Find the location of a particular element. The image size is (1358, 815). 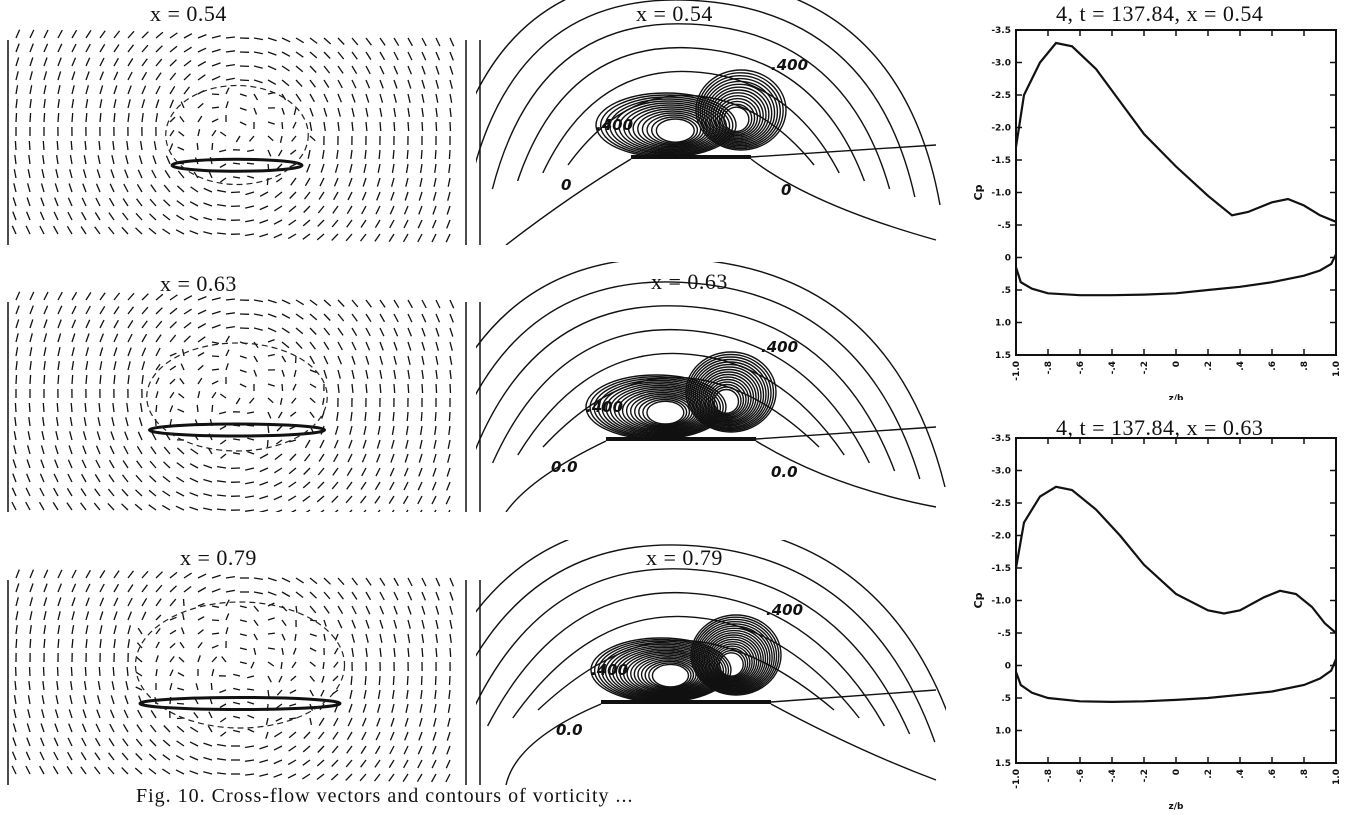

contour-label: .400 is located at coordinates (789, 65).